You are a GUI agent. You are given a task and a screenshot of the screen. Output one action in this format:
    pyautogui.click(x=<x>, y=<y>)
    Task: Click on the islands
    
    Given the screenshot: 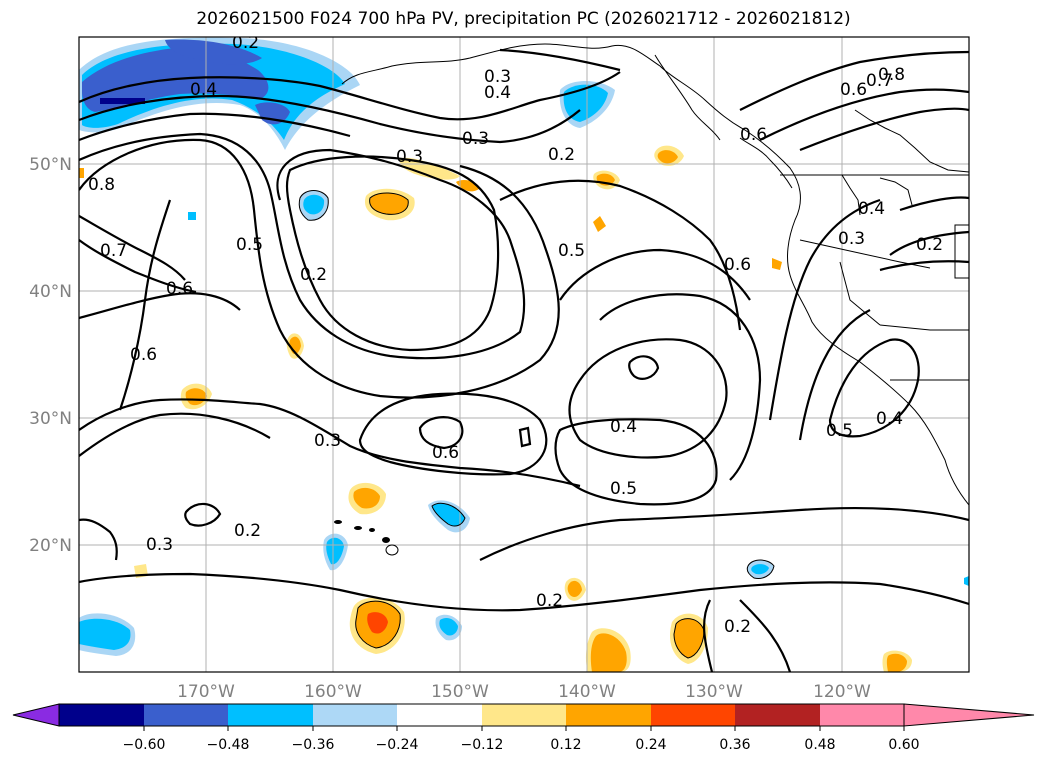 What is the action you would take?
    pyautogui.click(x=366, y=538)
    